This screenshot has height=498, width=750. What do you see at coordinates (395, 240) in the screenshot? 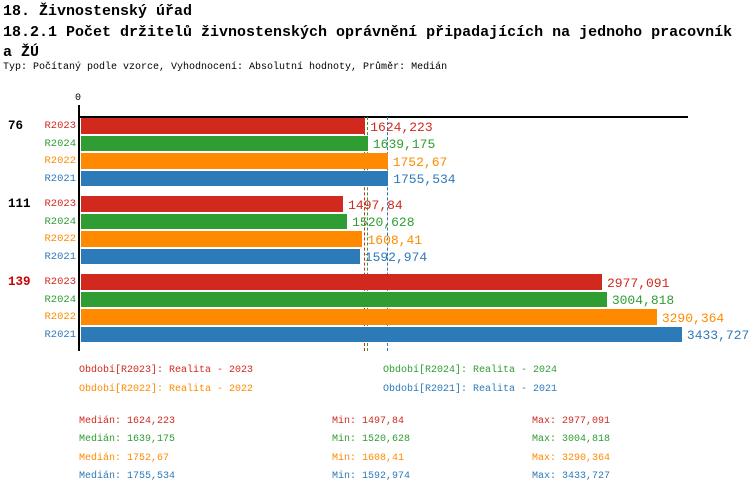
I see `bar-value-label: 1608,41` at bounding box center [395, 240].